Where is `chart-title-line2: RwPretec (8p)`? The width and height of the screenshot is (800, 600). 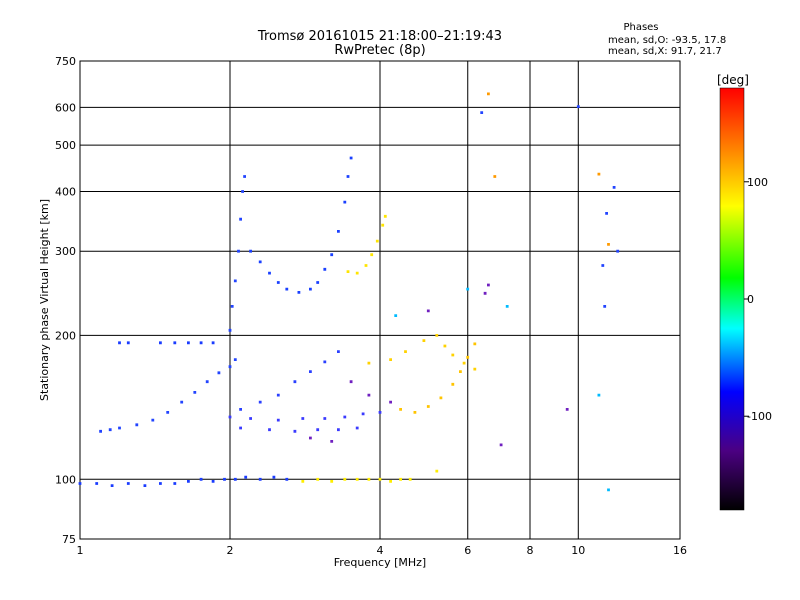 chart-title-line2: RwPretec (8p) is located at coordinates (379, 50).